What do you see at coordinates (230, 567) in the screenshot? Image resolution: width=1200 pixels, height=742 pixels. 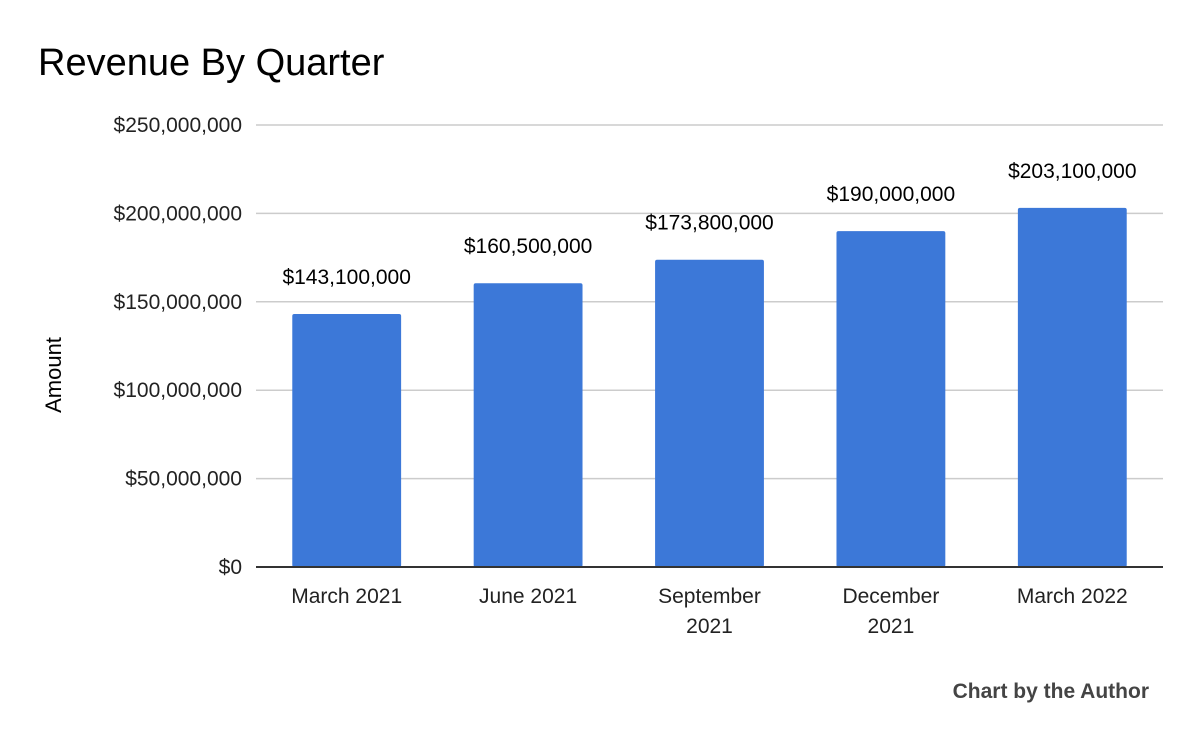 I see `y-tick-label: $0` at bounding box center [230, 567].